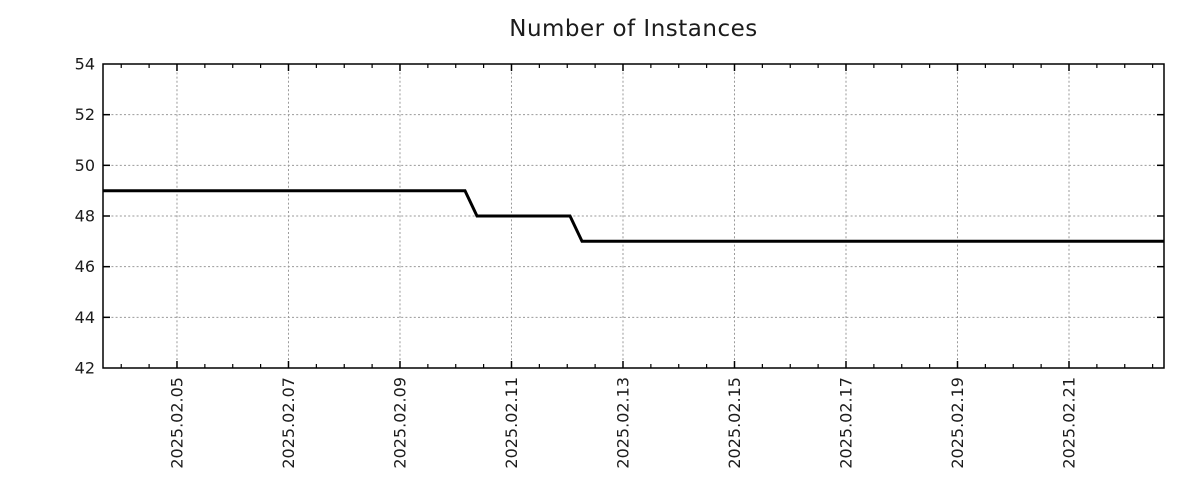  Describe the element at coordinates (85, 165) in the screenshot. I see `y-tick-label: 50` at that location.